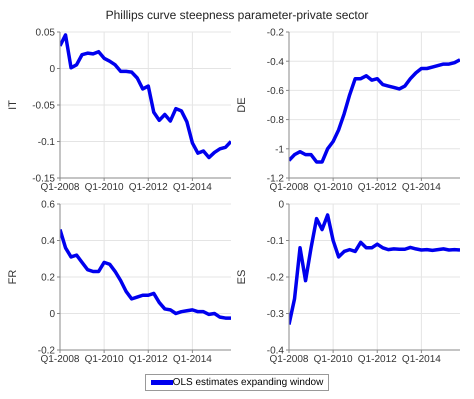 The image size is (474, 399). What do you see at coordinates (12, 105) in the screenshot?
I see `y-axis-title: IT` at bounding box center [12, 105].